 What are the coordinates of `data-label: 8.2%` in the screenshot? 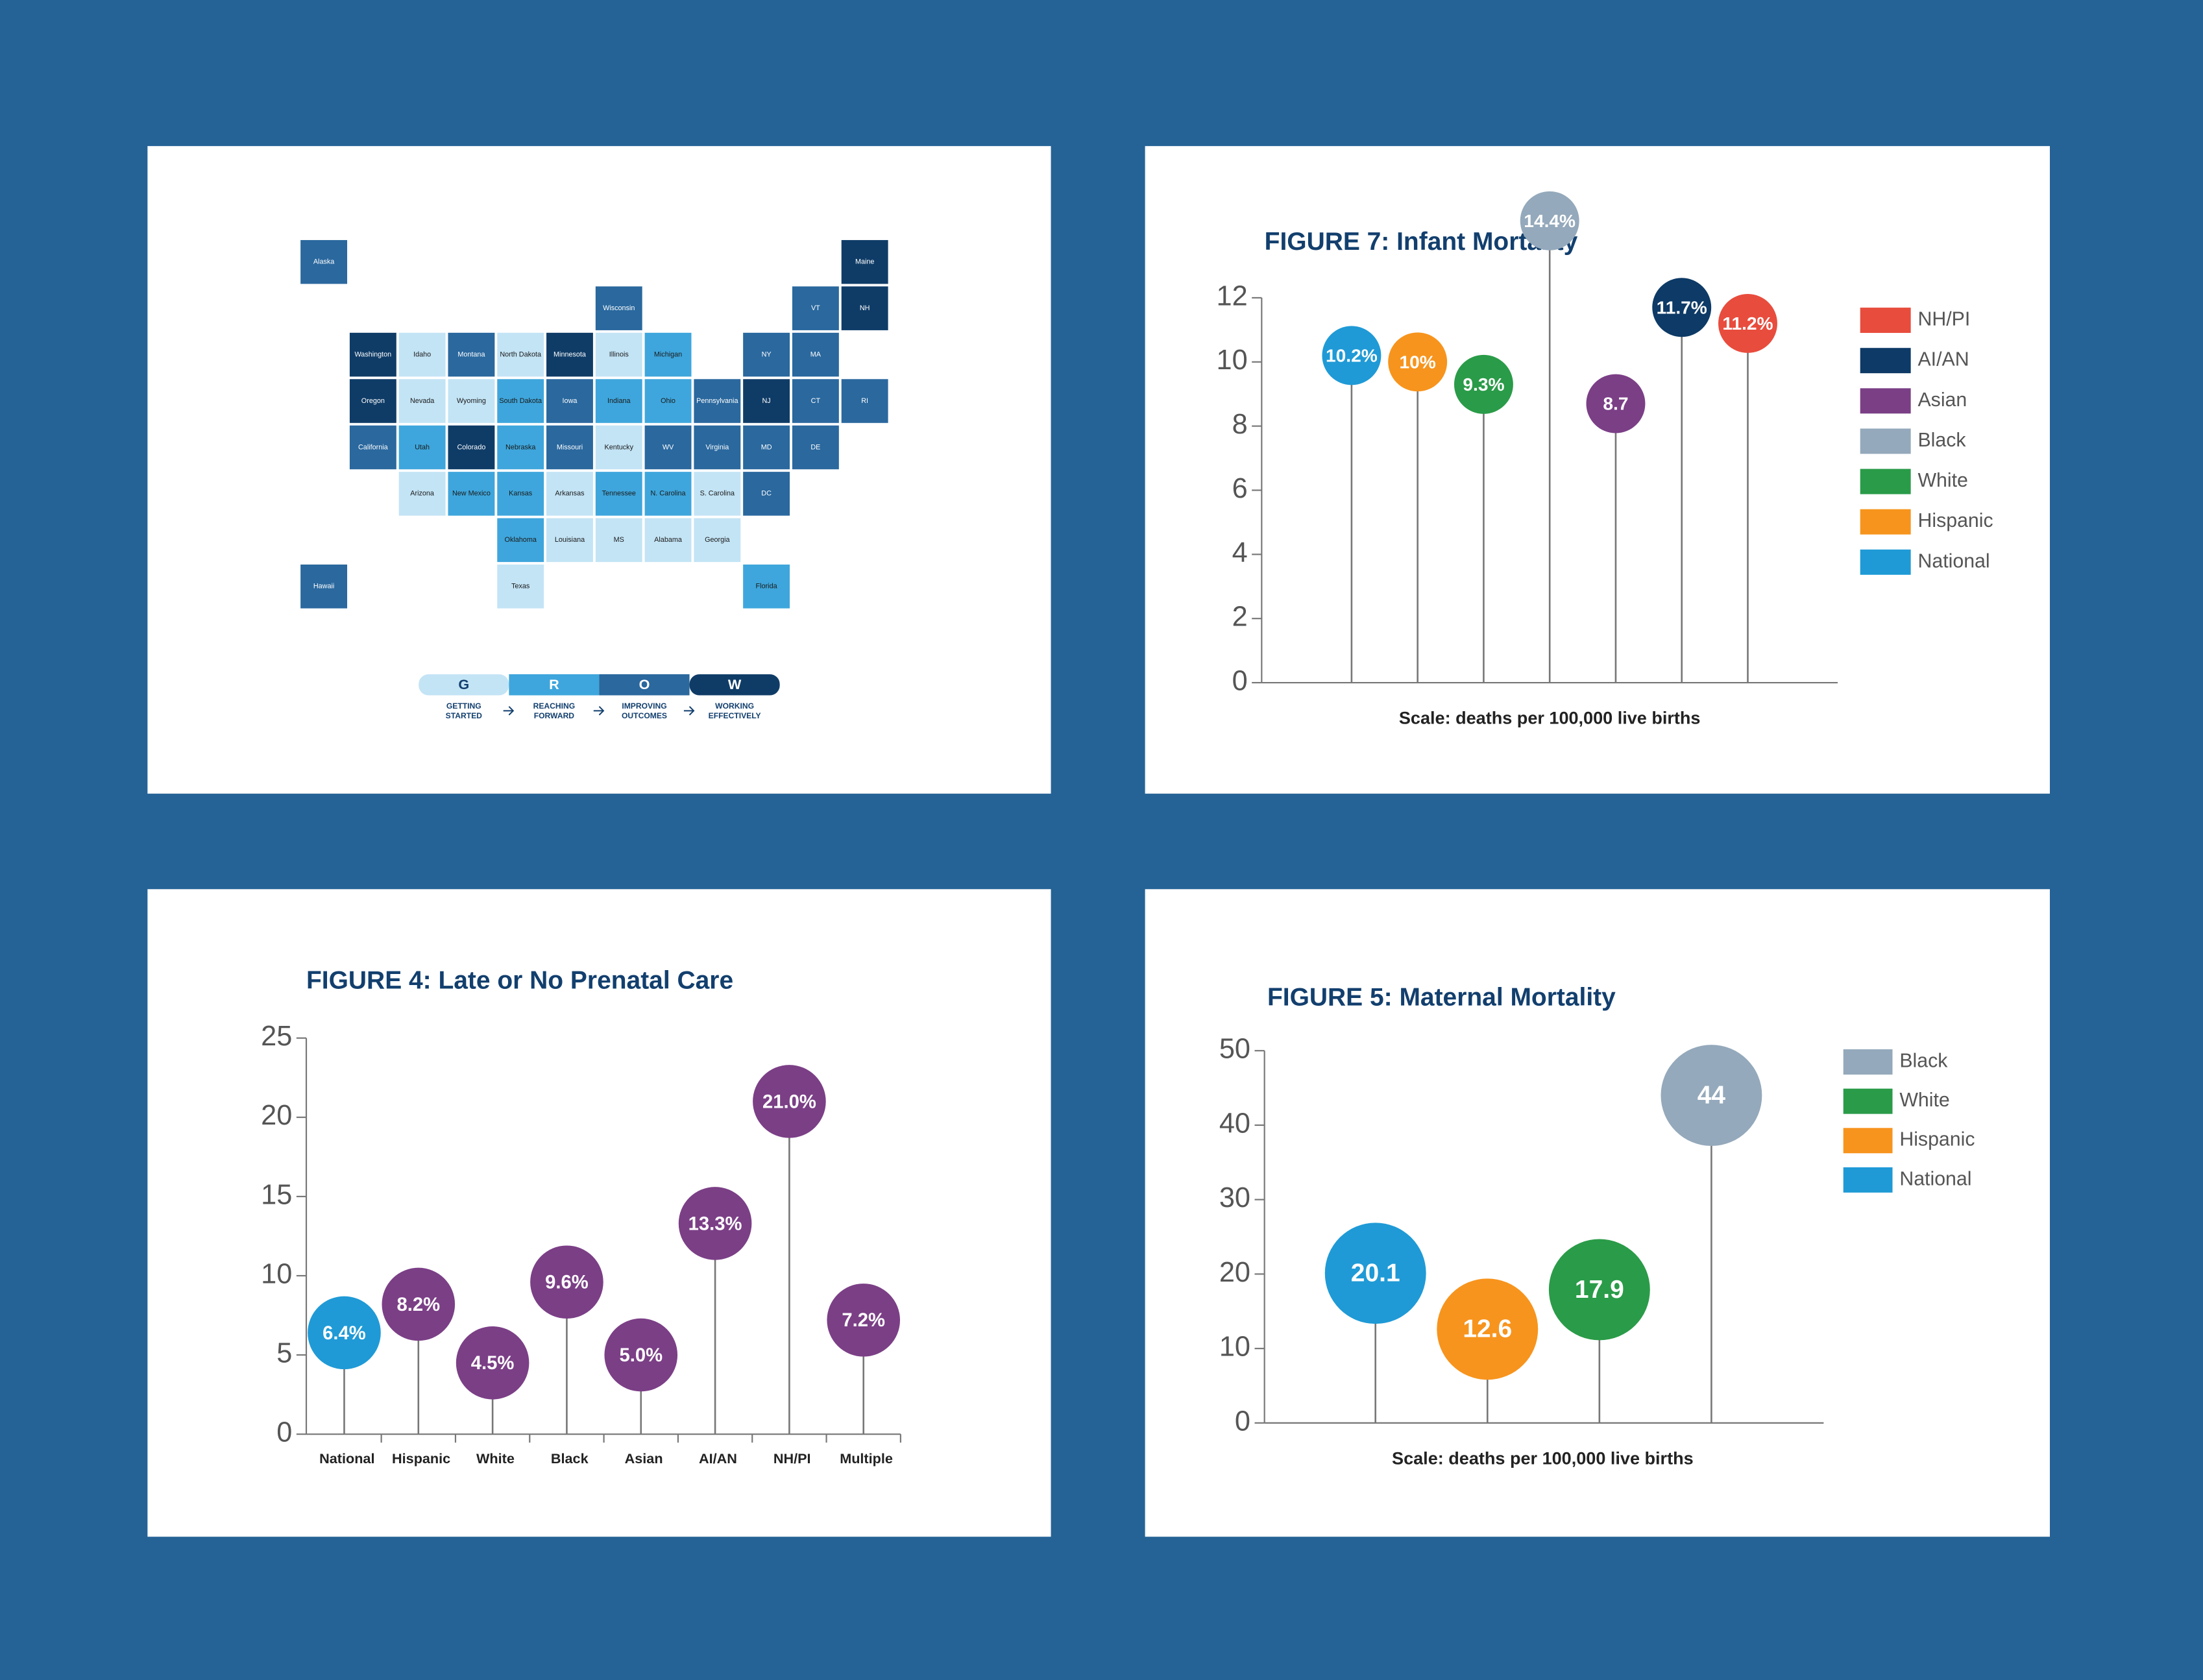 It's located at (418, 1305).